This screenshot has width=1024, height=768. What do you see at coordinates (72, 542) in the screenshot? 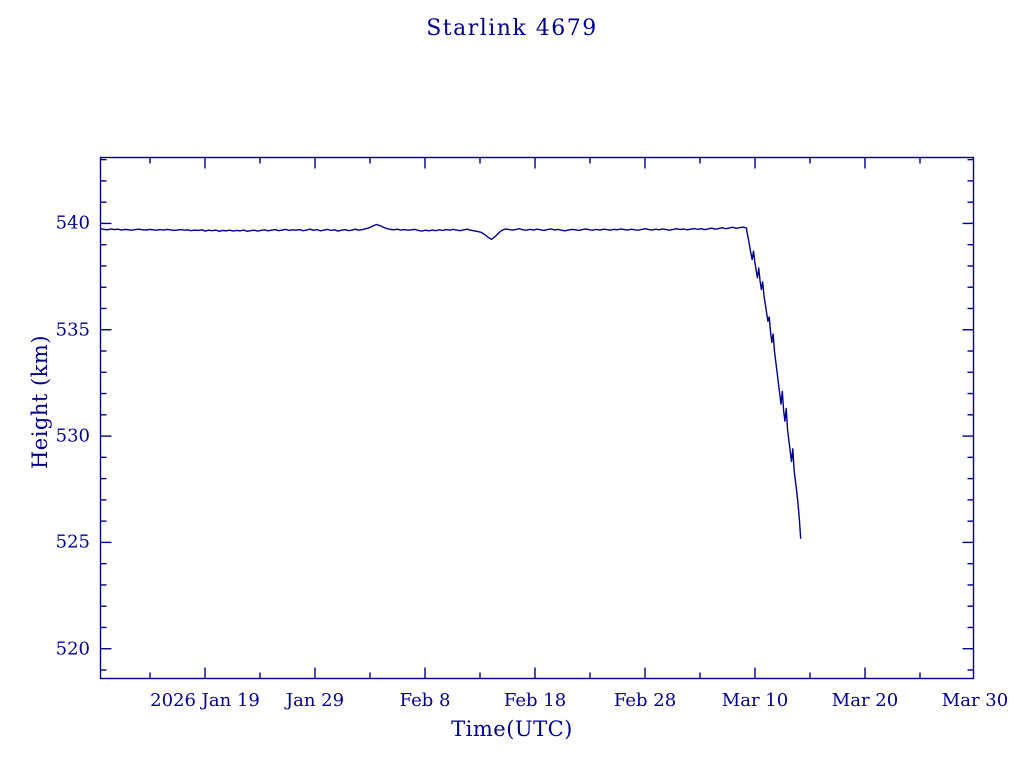
I see `y-tick-label: 525` at bounding box center [72, 542].